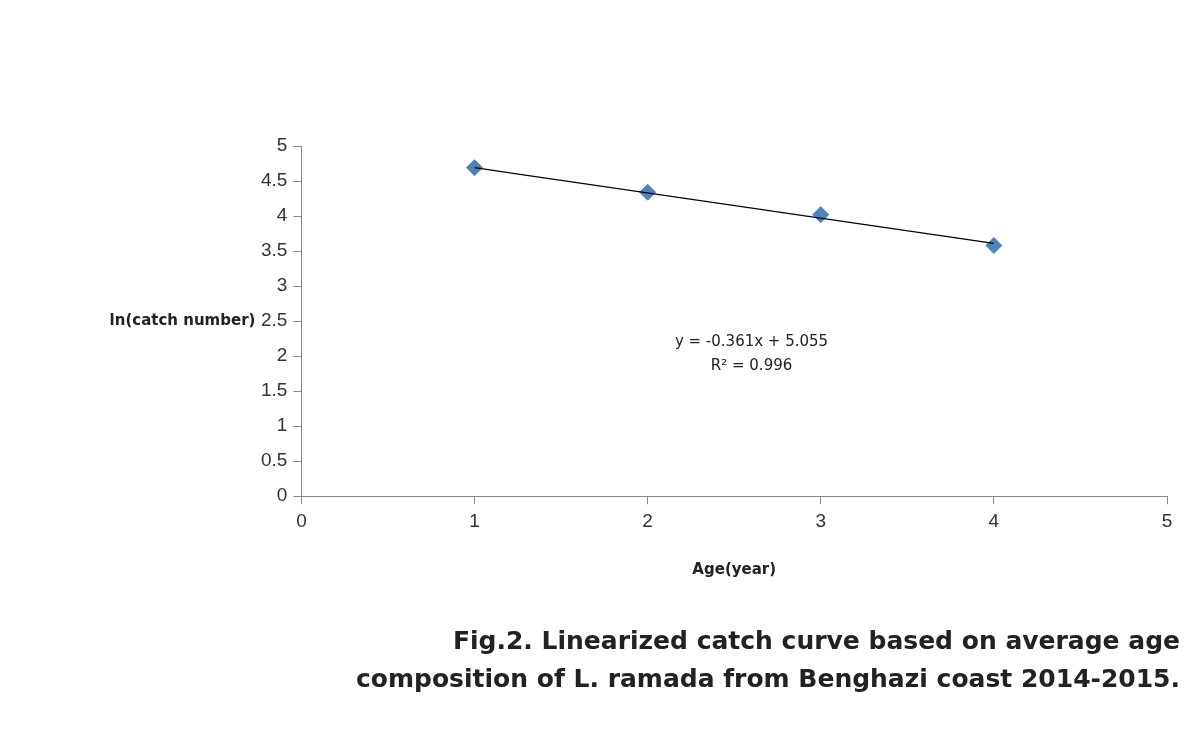  I want to click on annotation: y = -0.361x + 5.055, so click(751, 341).